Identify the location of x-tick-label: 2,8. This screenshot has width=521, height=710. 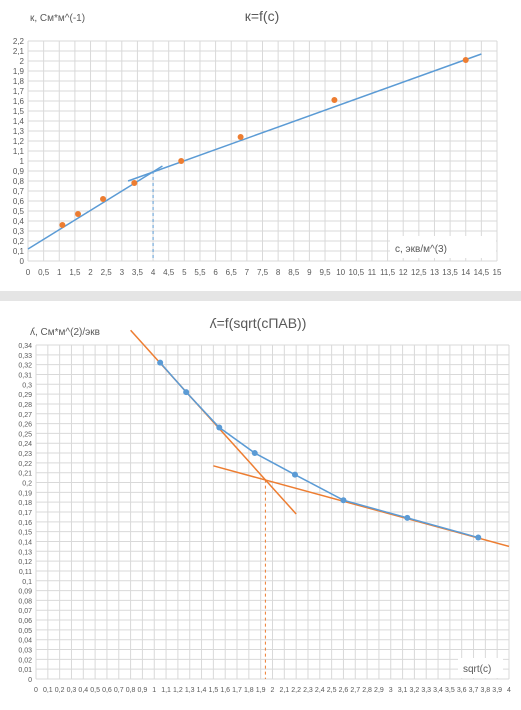
(367, 690).